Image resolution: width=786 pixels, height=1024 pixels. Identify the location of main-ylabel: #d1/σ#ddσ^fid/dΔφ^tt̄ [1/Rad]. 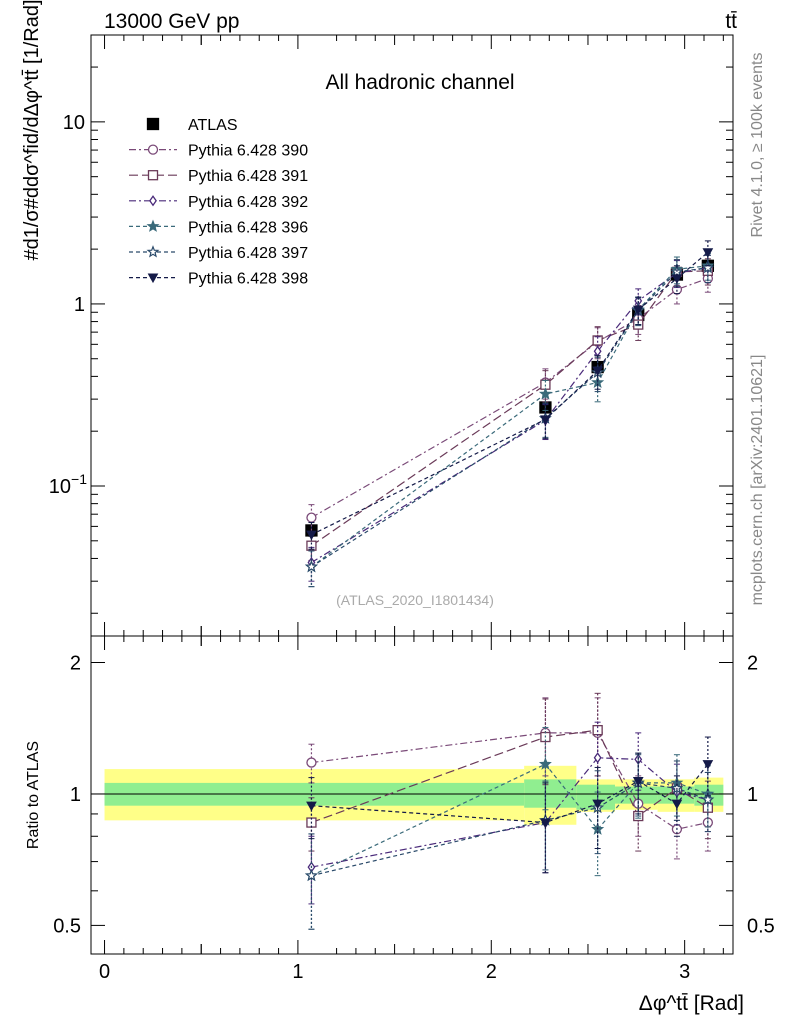
(32, 130).